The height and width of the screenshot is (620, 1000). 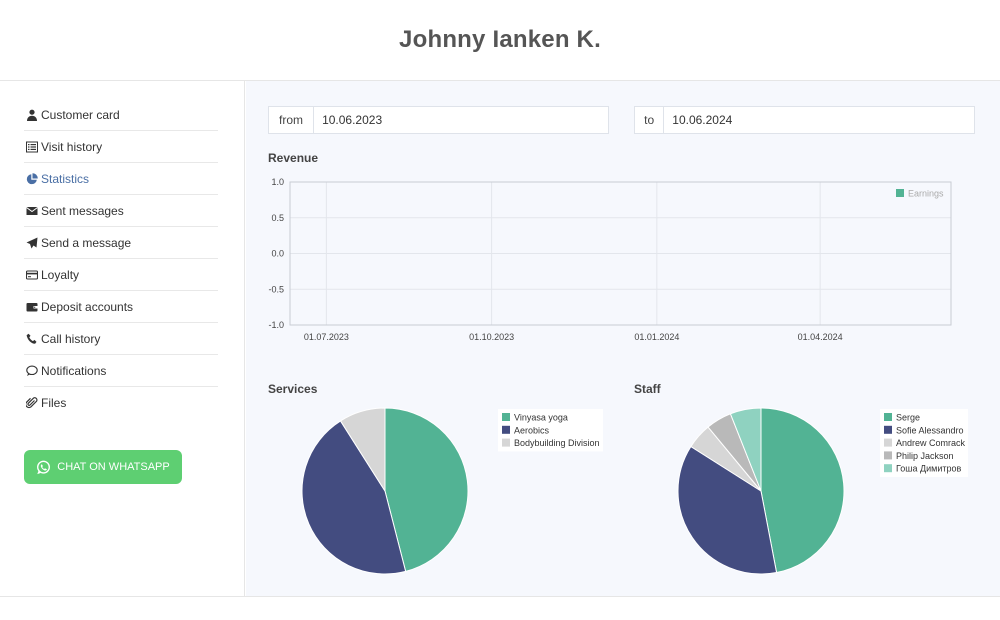 What do you see at coordinates (928, 469) in the screenshot?
I see `staff-legend-label: Гоша Димитров` at bounding box center [928, 469].